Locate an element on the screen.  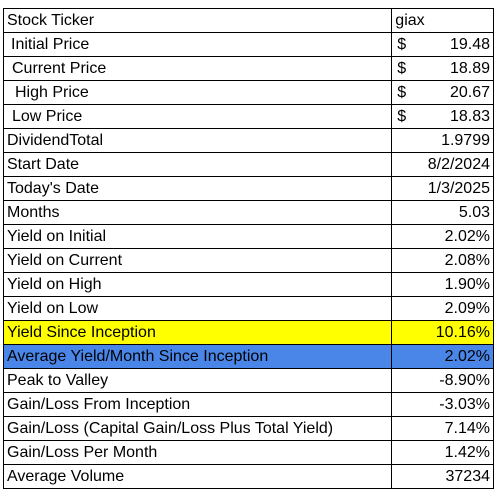
table-row: Gain/Loss Per Month 1.42% is located at coordinates (248, 452).